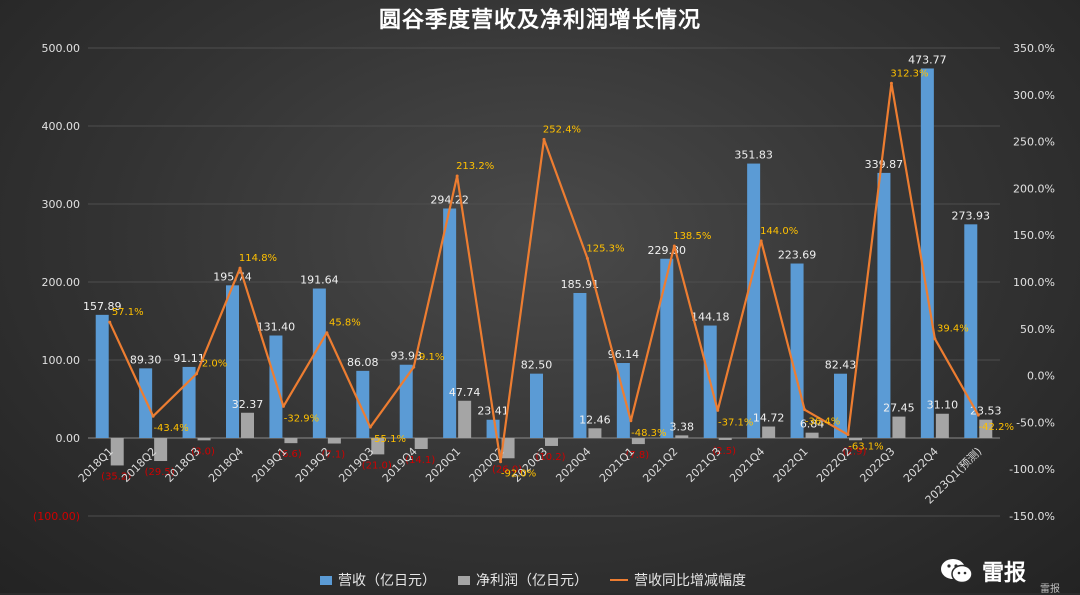  Describe the element at coordinates (1004, 573) in the screenshot. I see `brand-name: 雷报` at that location.